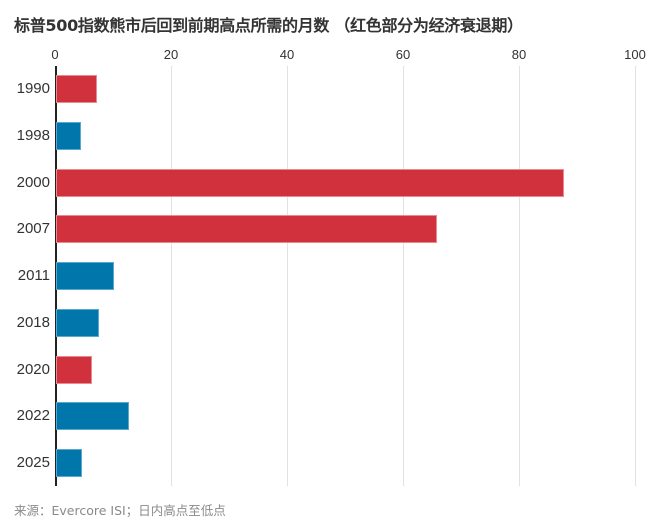  Describe the element at coordinates (519, 54) in the screenshot. I see `x-tick-label: 80` at that location.